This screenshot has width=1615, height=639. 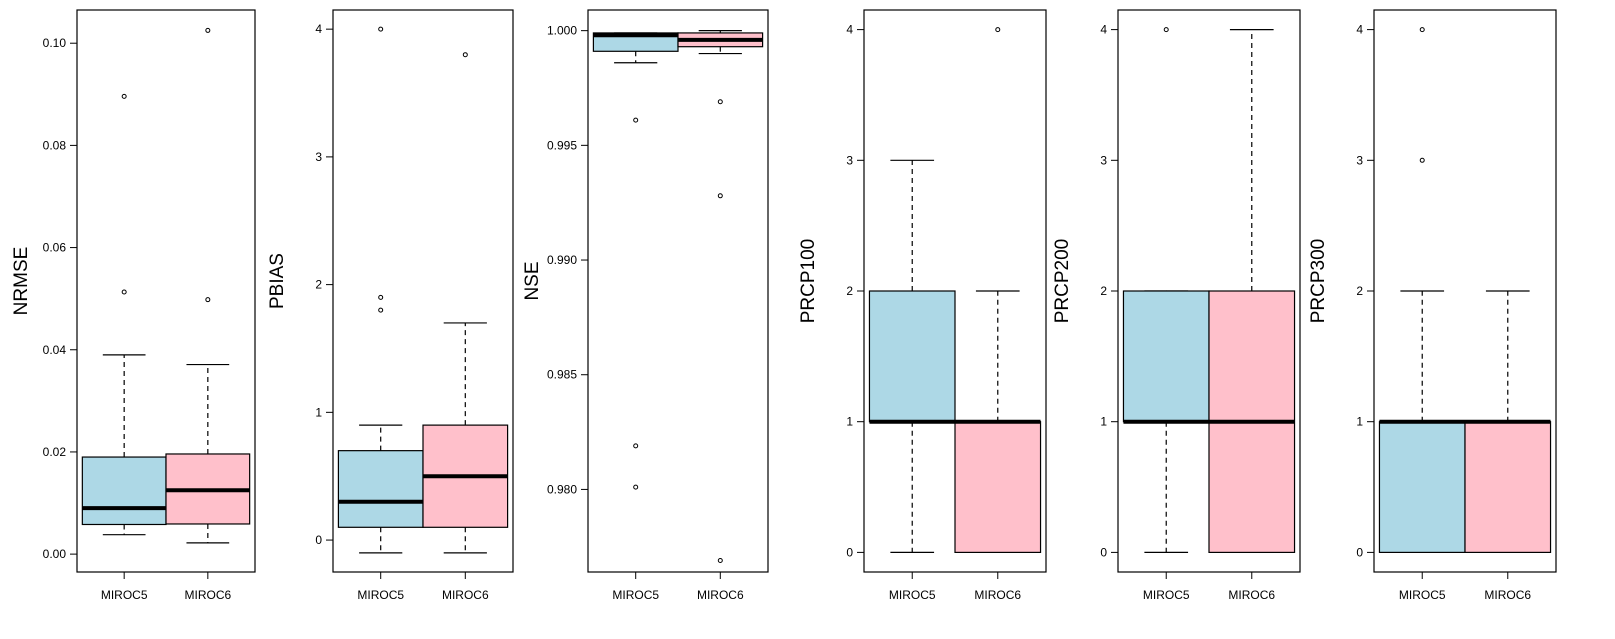 What do you see at coordinates (55, 43) in the screenshot?
I see `y-tick-label: 0.10` at bounding box center [55, 43].